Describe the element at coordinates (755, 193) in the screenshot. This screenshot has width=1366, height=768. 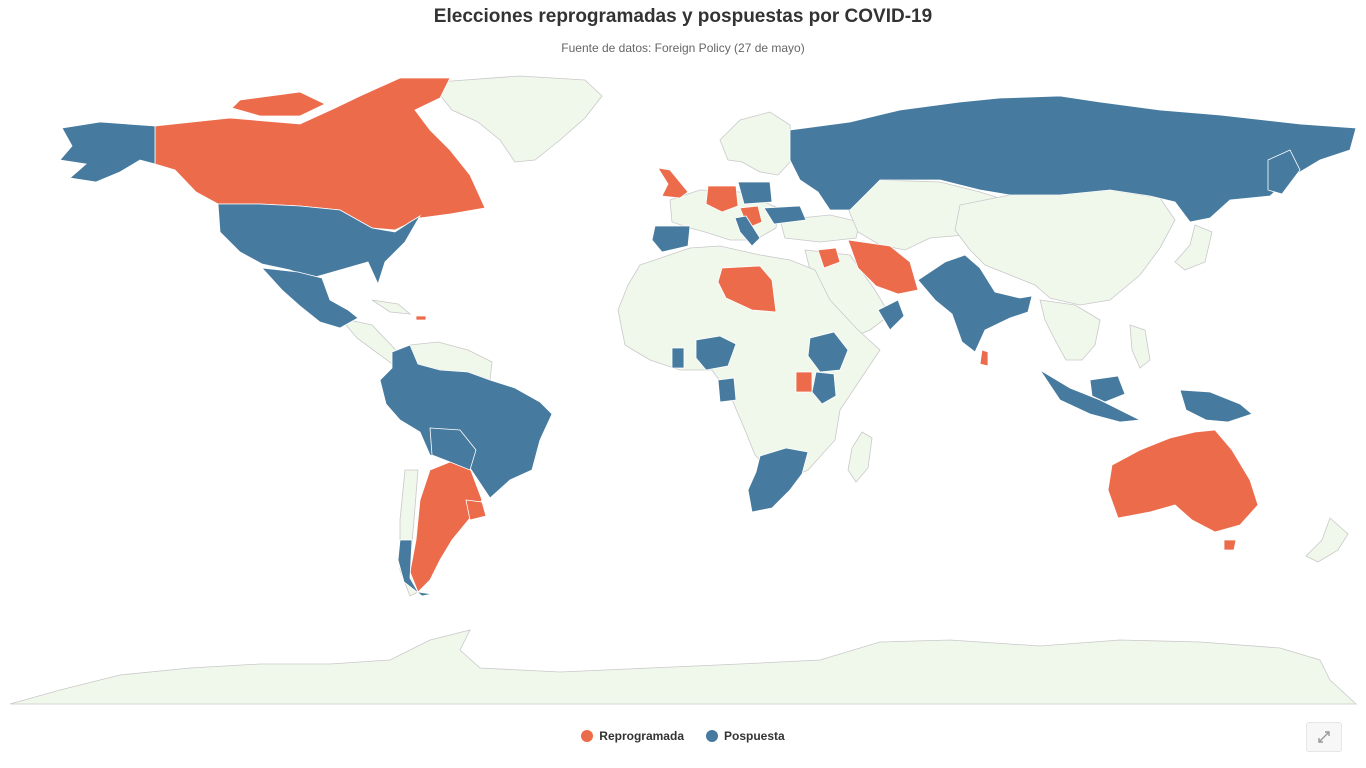
I see `country-poland` at that location.